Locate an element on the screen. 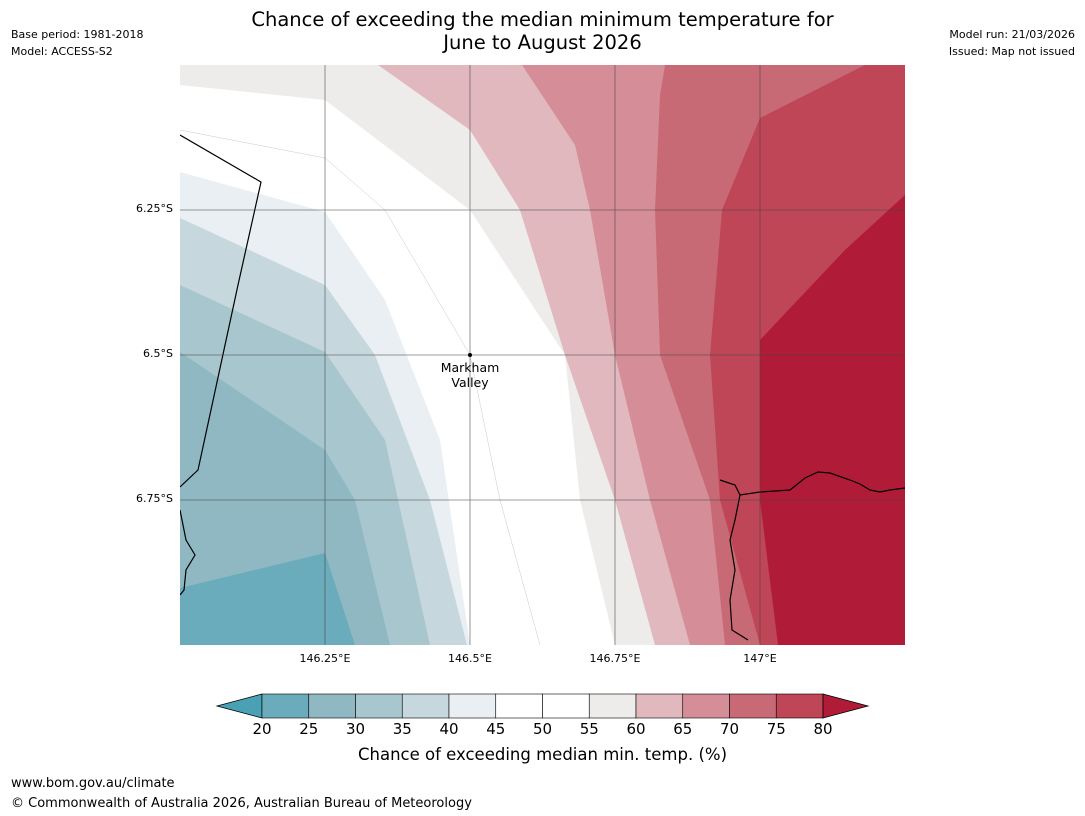 This screenshot has width=1085, height=816. markham-valley-label: Markham Valley is located at coordinates (470, 375).